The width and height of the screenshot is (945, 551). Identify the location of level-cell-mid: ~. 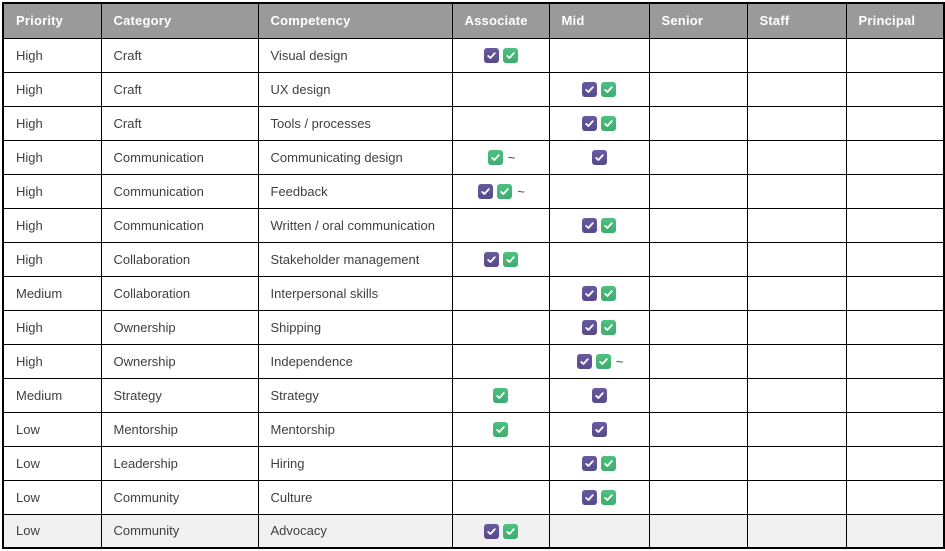
(599, 361).